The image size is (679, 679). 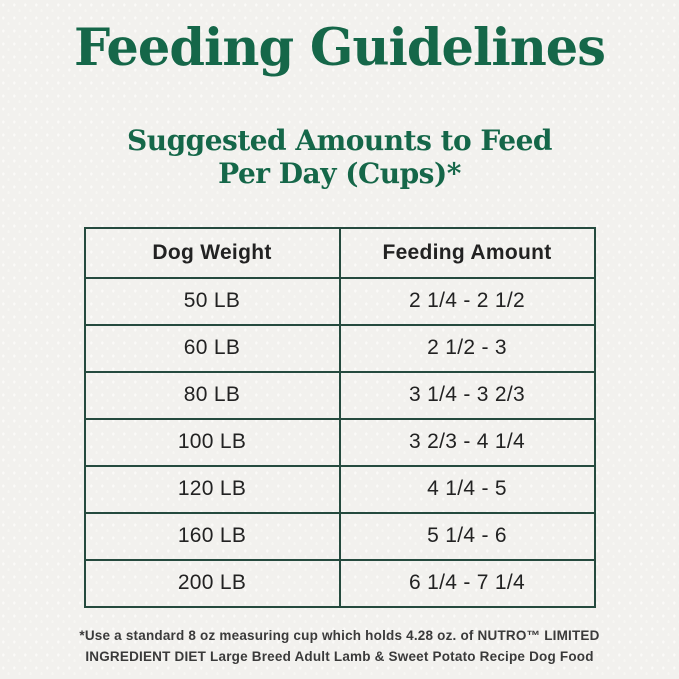 I want to click on feeding-amount-cell: 3 2/3 - 4 1/4, so click(x=467, y=442).